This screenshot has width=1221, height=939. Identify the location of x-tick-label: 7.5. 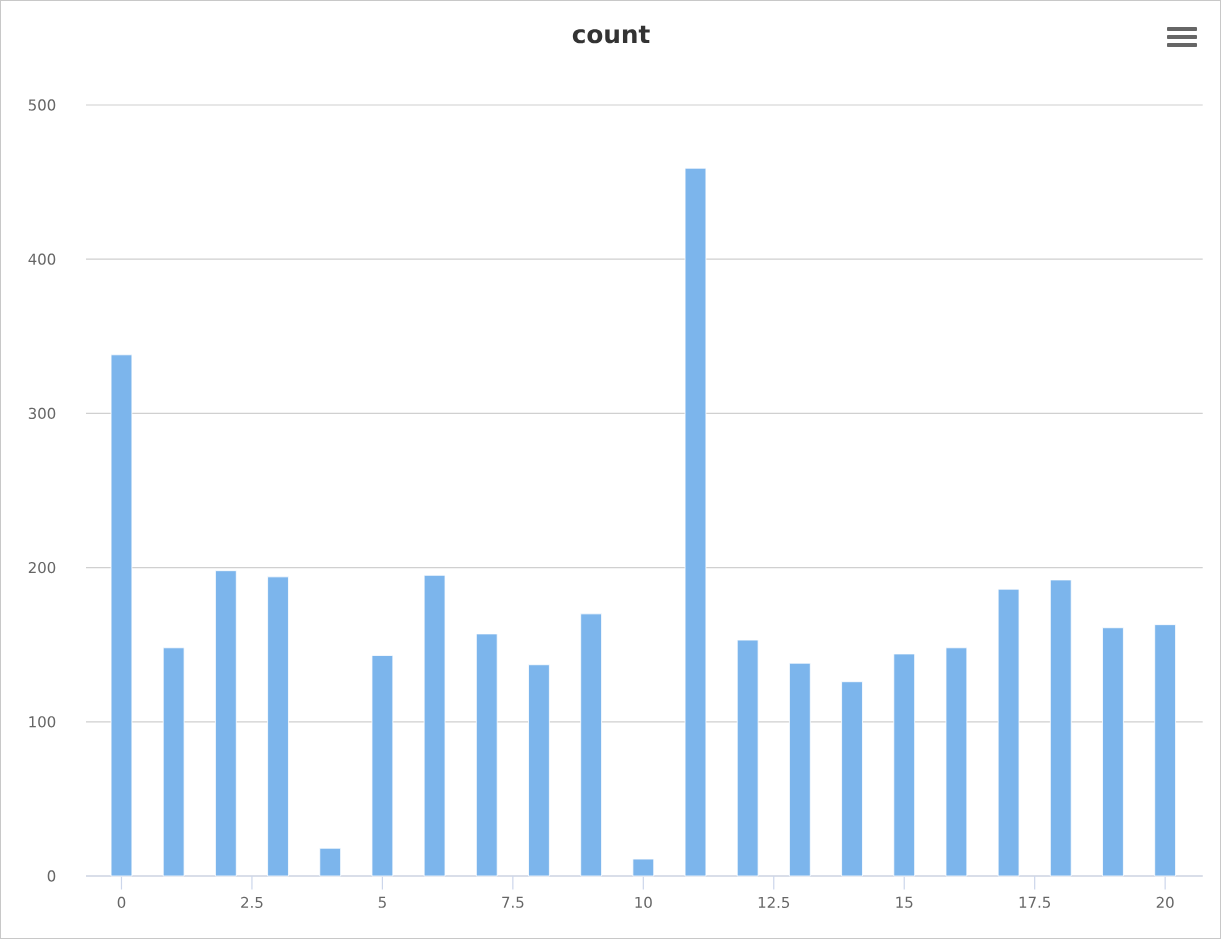
(513, 902).